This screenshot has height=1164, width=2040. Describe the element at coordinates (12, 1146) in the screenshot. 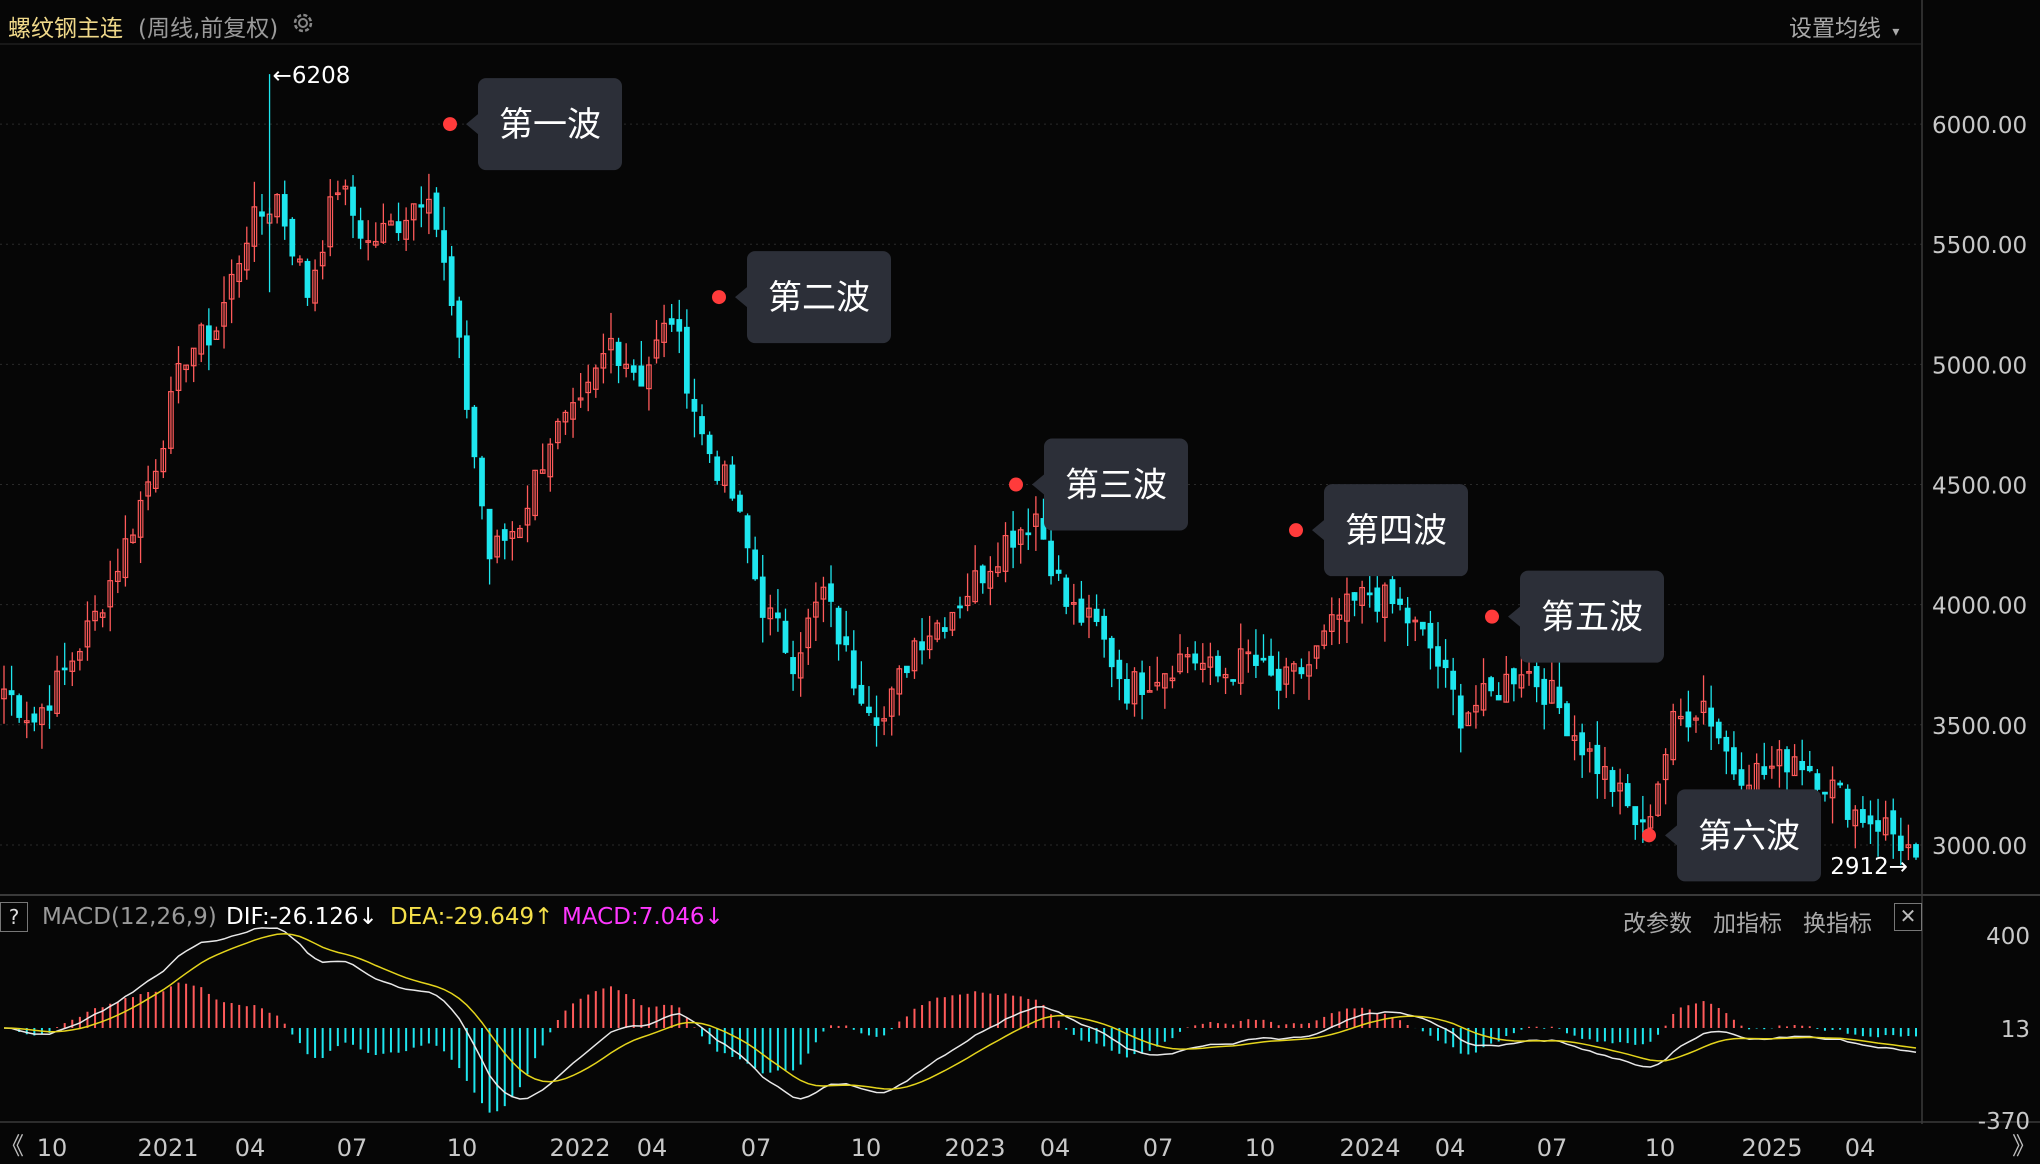

I see `scroll-left-button: 《` at that location.